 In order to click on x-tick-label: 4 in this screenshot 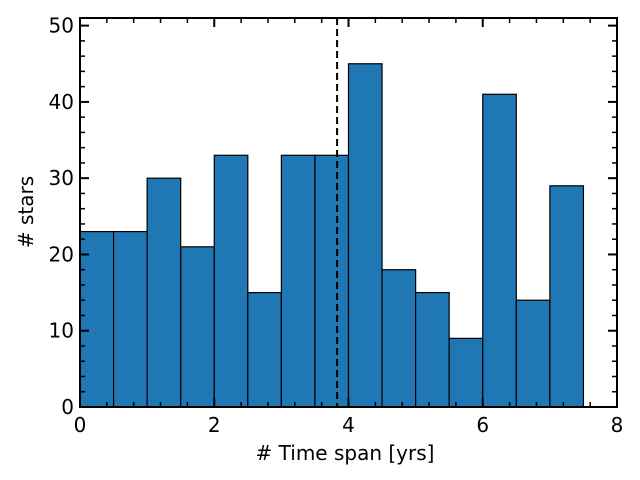, I will do `click(348, 425)`.